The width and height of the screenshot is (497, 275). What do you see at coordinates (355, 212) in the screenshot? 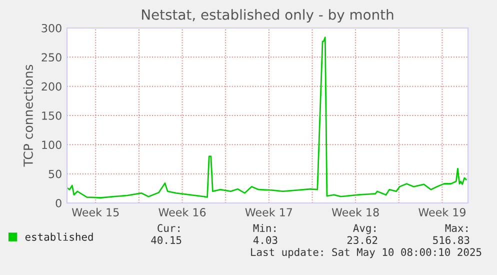
I see `x-tick-label: Week 18` at bounding box center [355, 212].